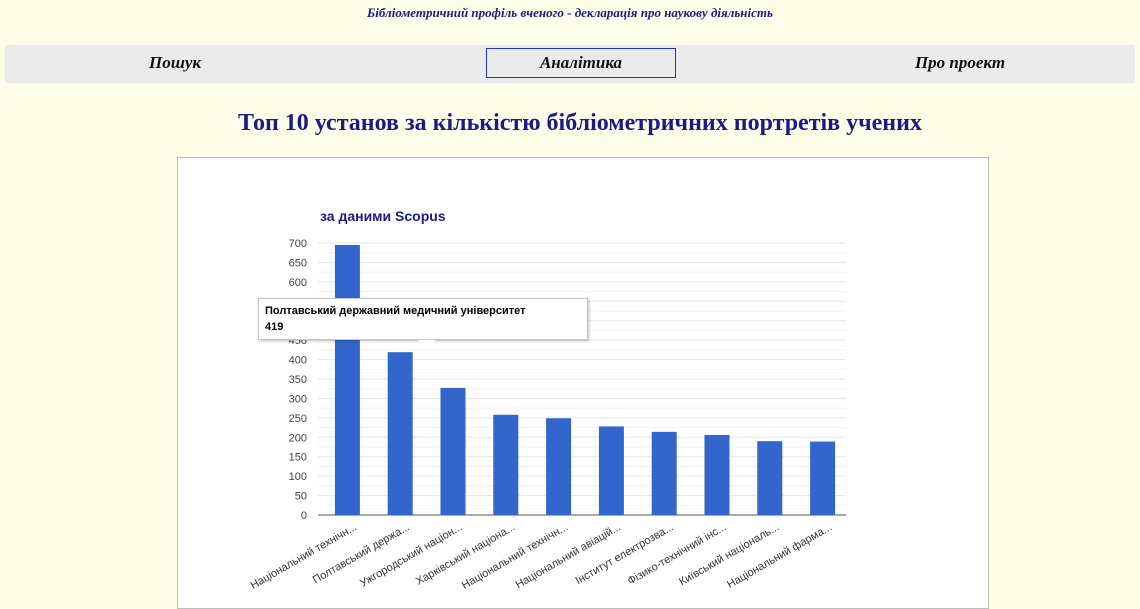  I want to click on y-tick-label: 250, so click(298, 419).